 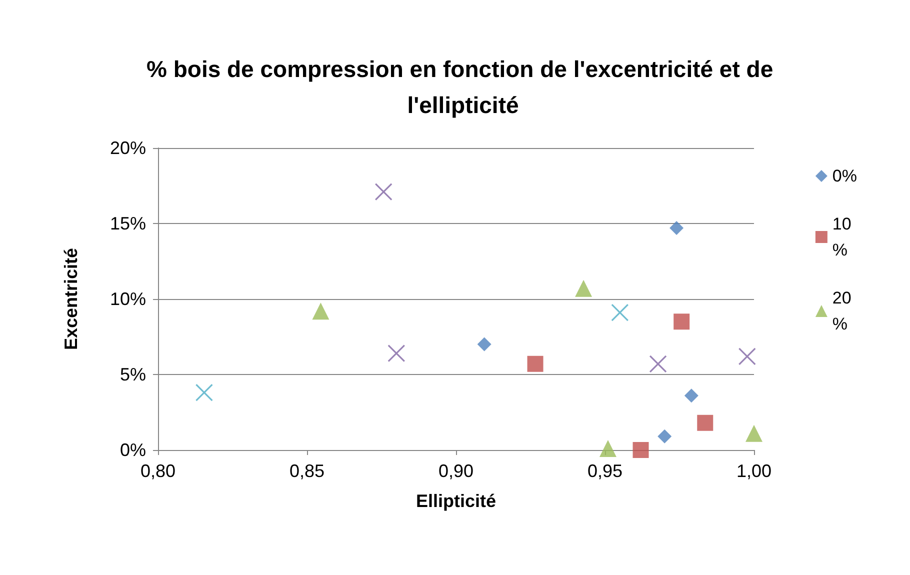 I want to click on x-axis-title: Ellipticité, so click(x=456, y=501).